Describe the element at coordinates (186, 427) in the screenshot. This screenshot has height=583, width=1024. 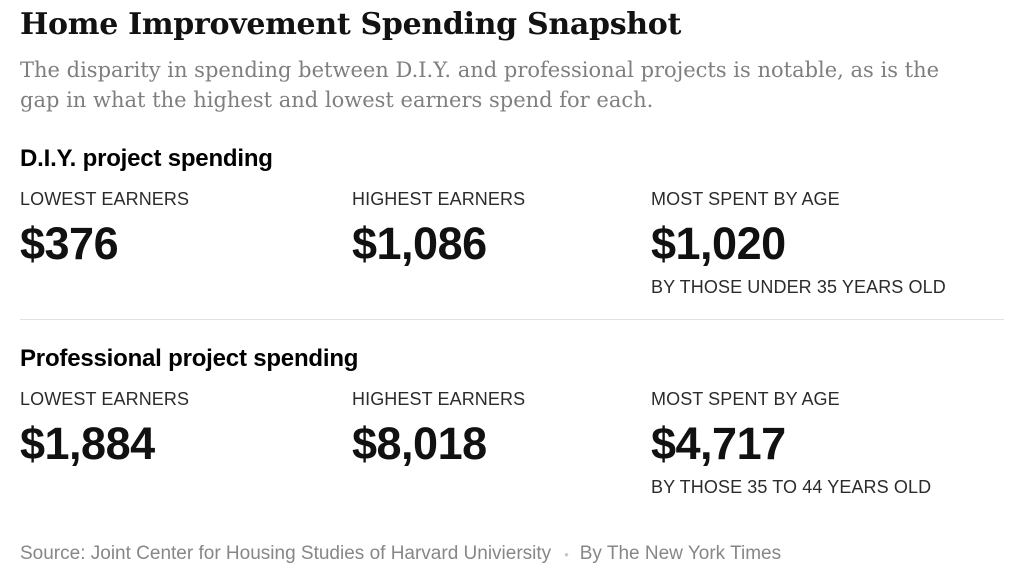
I see `stat-professional-lowest-earners: LOWEST EARNERS $1,884` at that location.